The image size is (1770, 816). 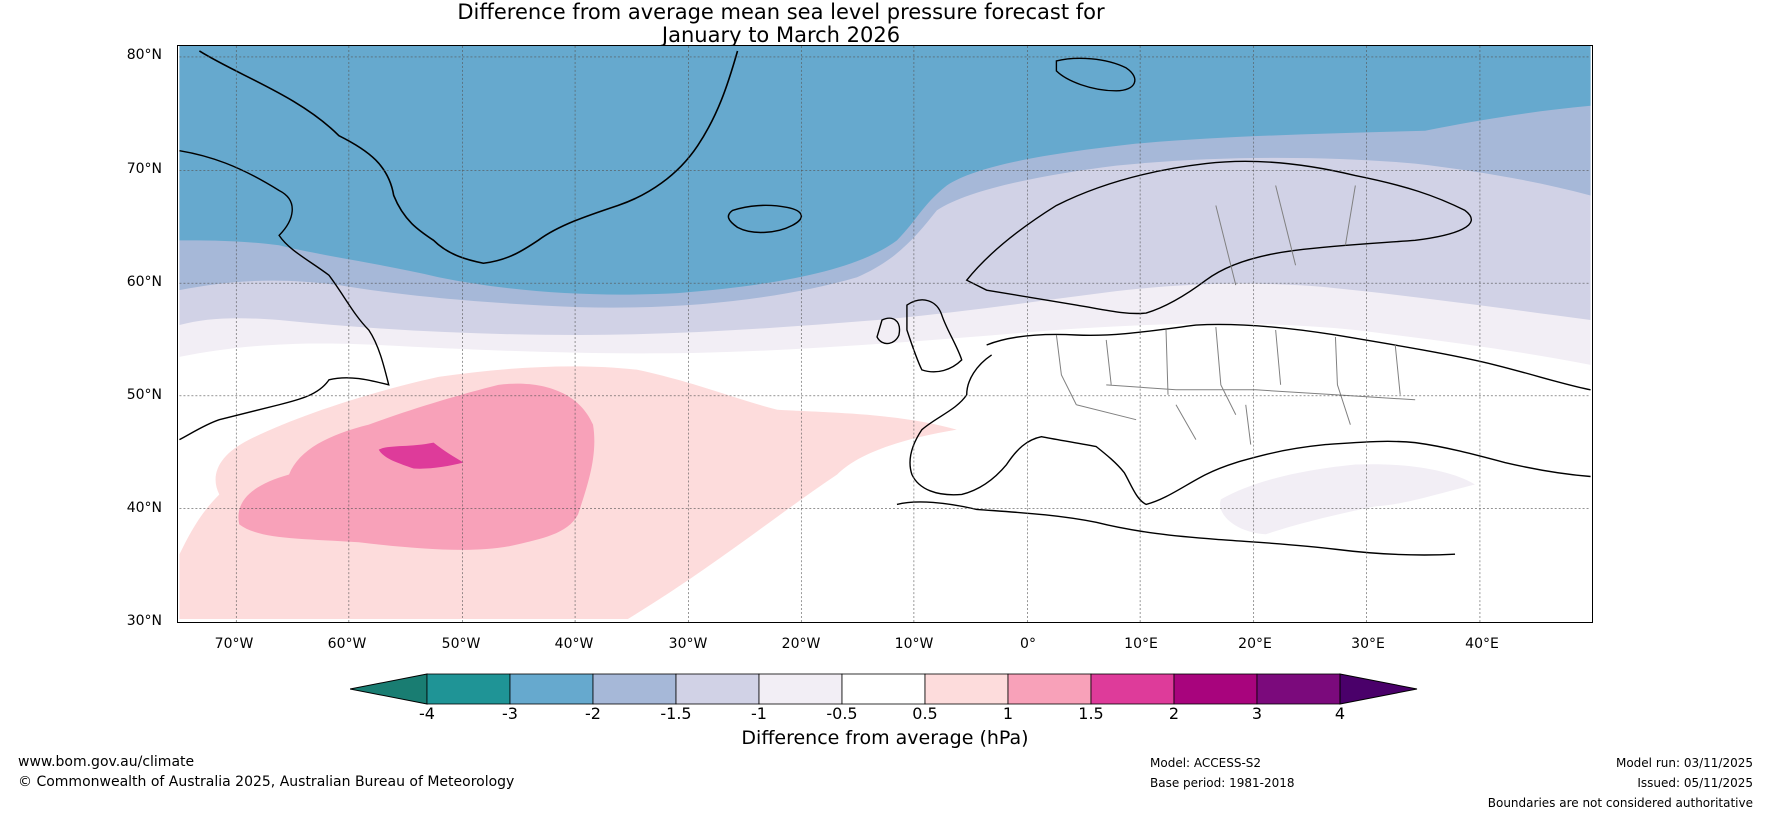 I want to click on lat-label-50n: 50°N, so click(x=144, y=395).